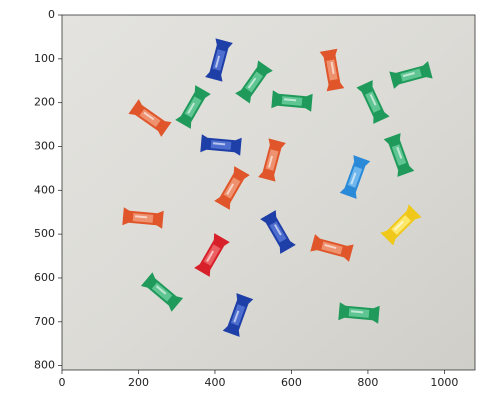  I want to click on y-tick-label: 0, so click(51, 14).